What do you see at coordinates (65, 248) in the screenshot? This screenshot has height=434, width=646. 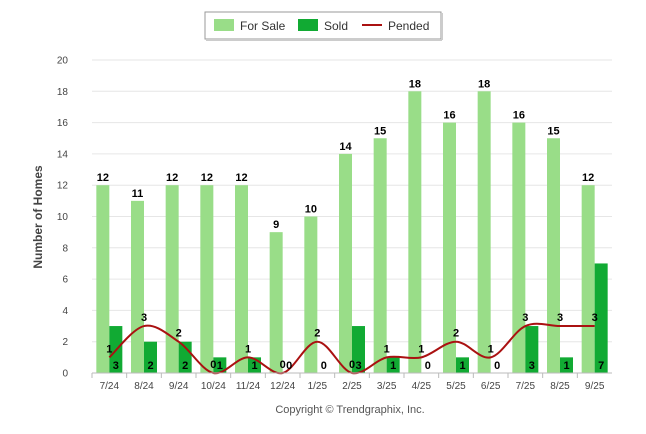 I see `y-tick-label: 8` at bounding box center [65, 248].